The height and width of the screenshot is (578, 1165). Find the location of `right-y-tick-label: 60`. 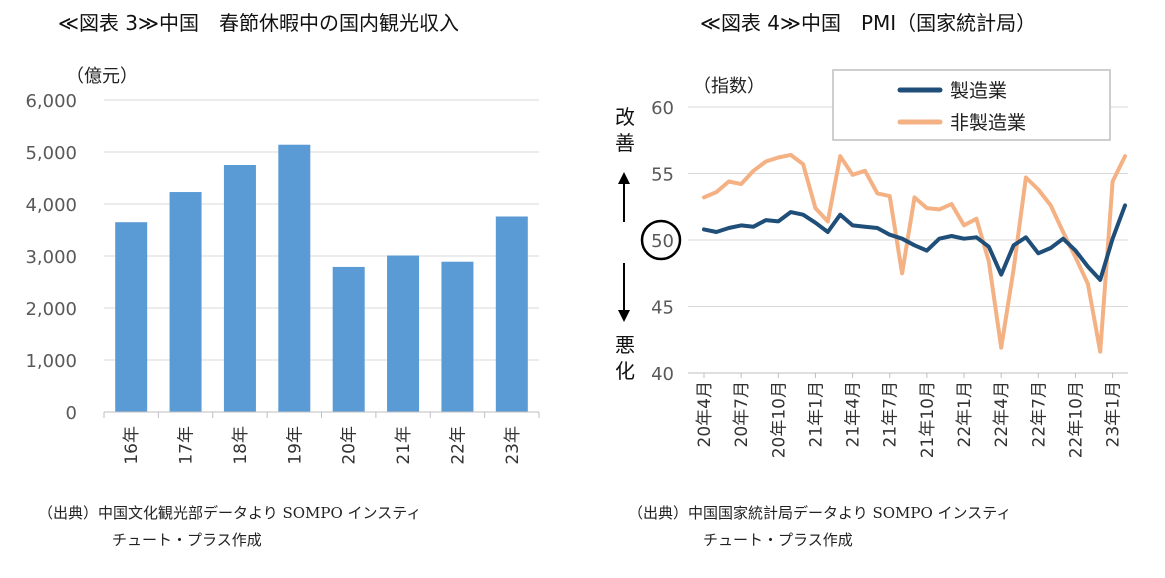

right-y-tick-label: 60 is located at coordinates (662, 108).